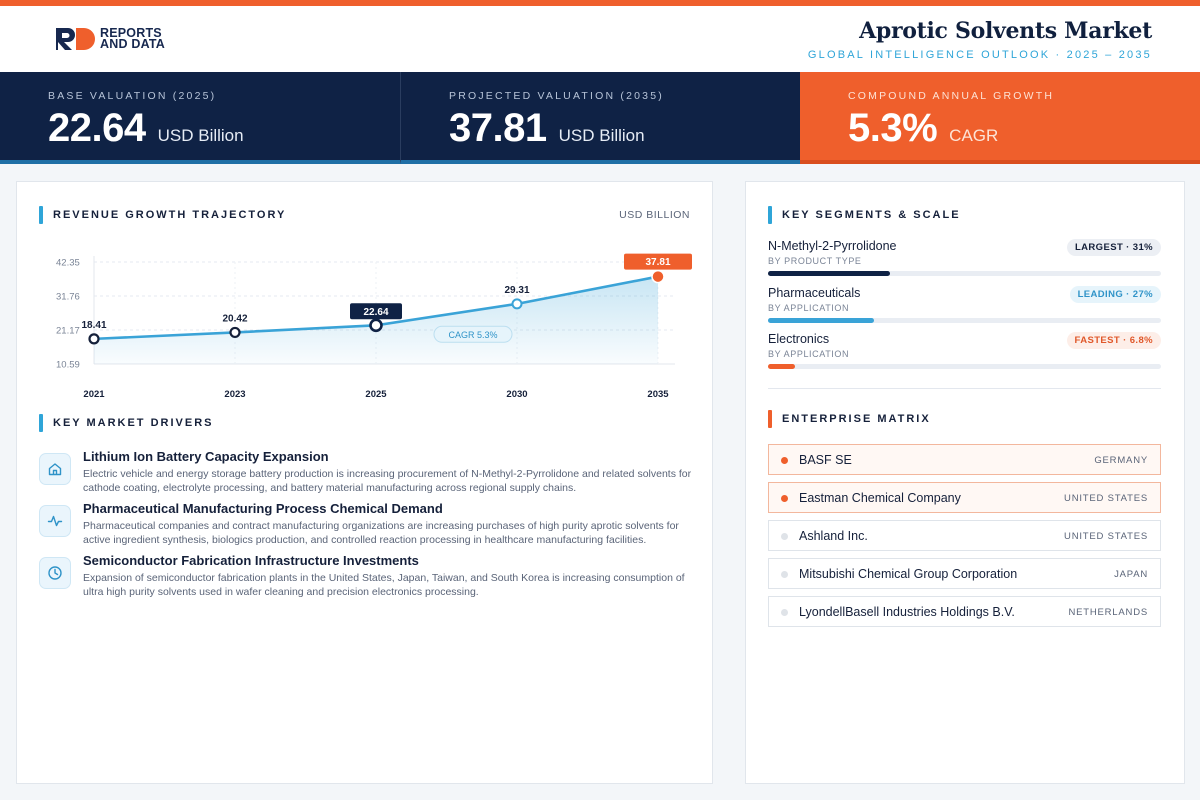  What do you see at coordinates (833, 536) in the screenshot?
I see `company-name: Ashland Inc.` at bounding box center [833, 536].